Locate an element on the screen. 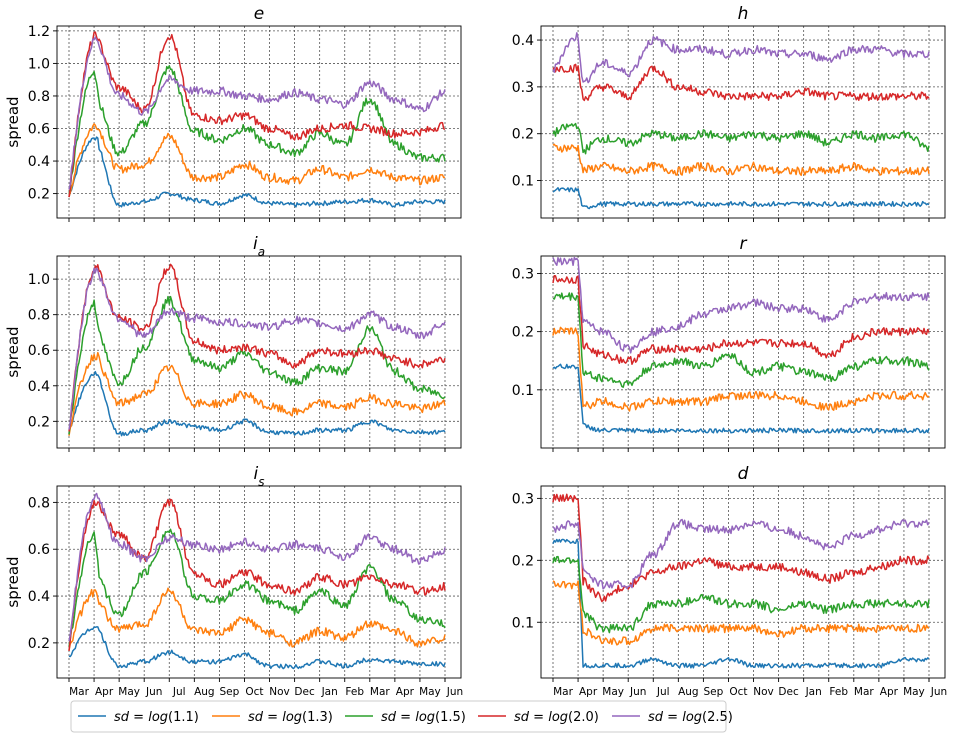 The image size is (954, 741). y-tick-label: 1.2 is located at coordinates (39, 32).